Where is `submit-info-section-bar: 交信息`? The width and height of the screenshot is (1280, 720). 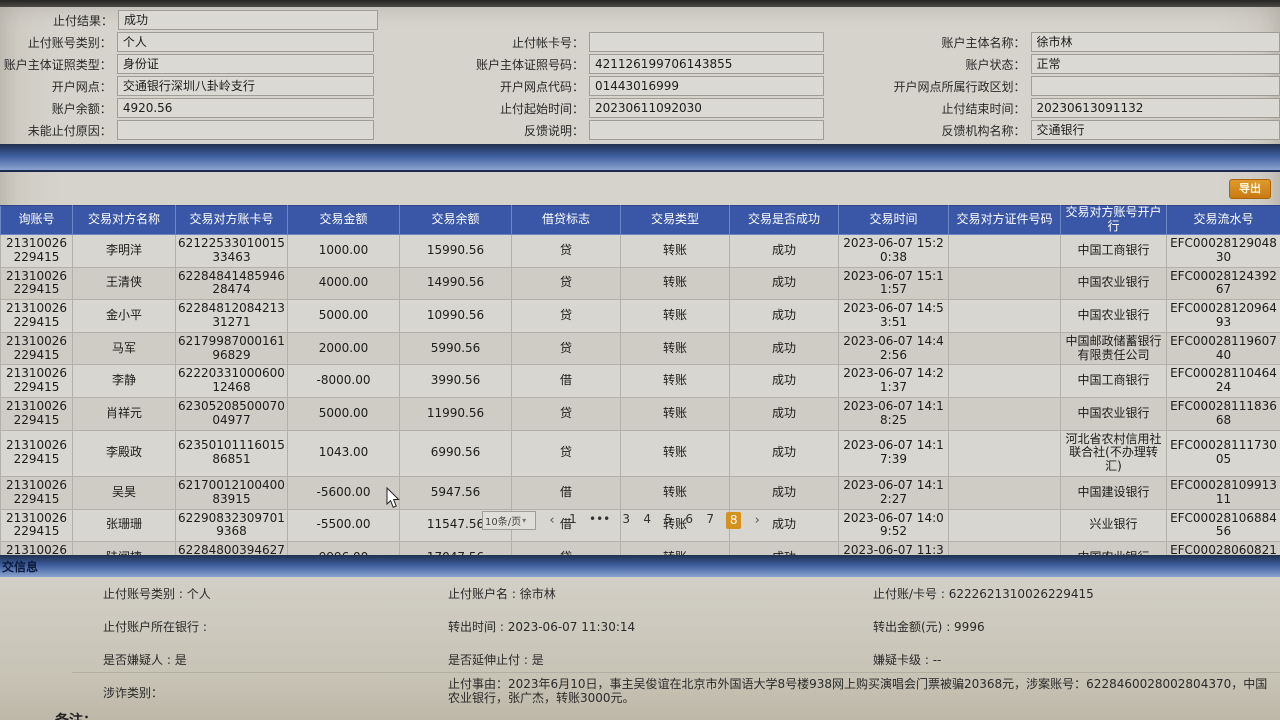
submit-info-section-bar: 交信息 is located at coordinates (640, 567).